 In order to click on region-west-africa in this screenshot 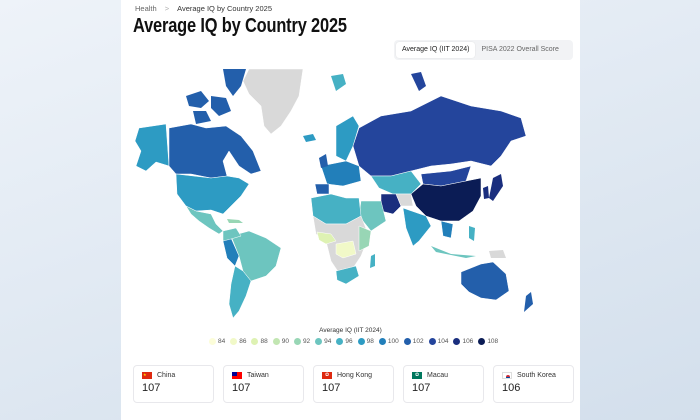, I will do `click(326, 238)`.